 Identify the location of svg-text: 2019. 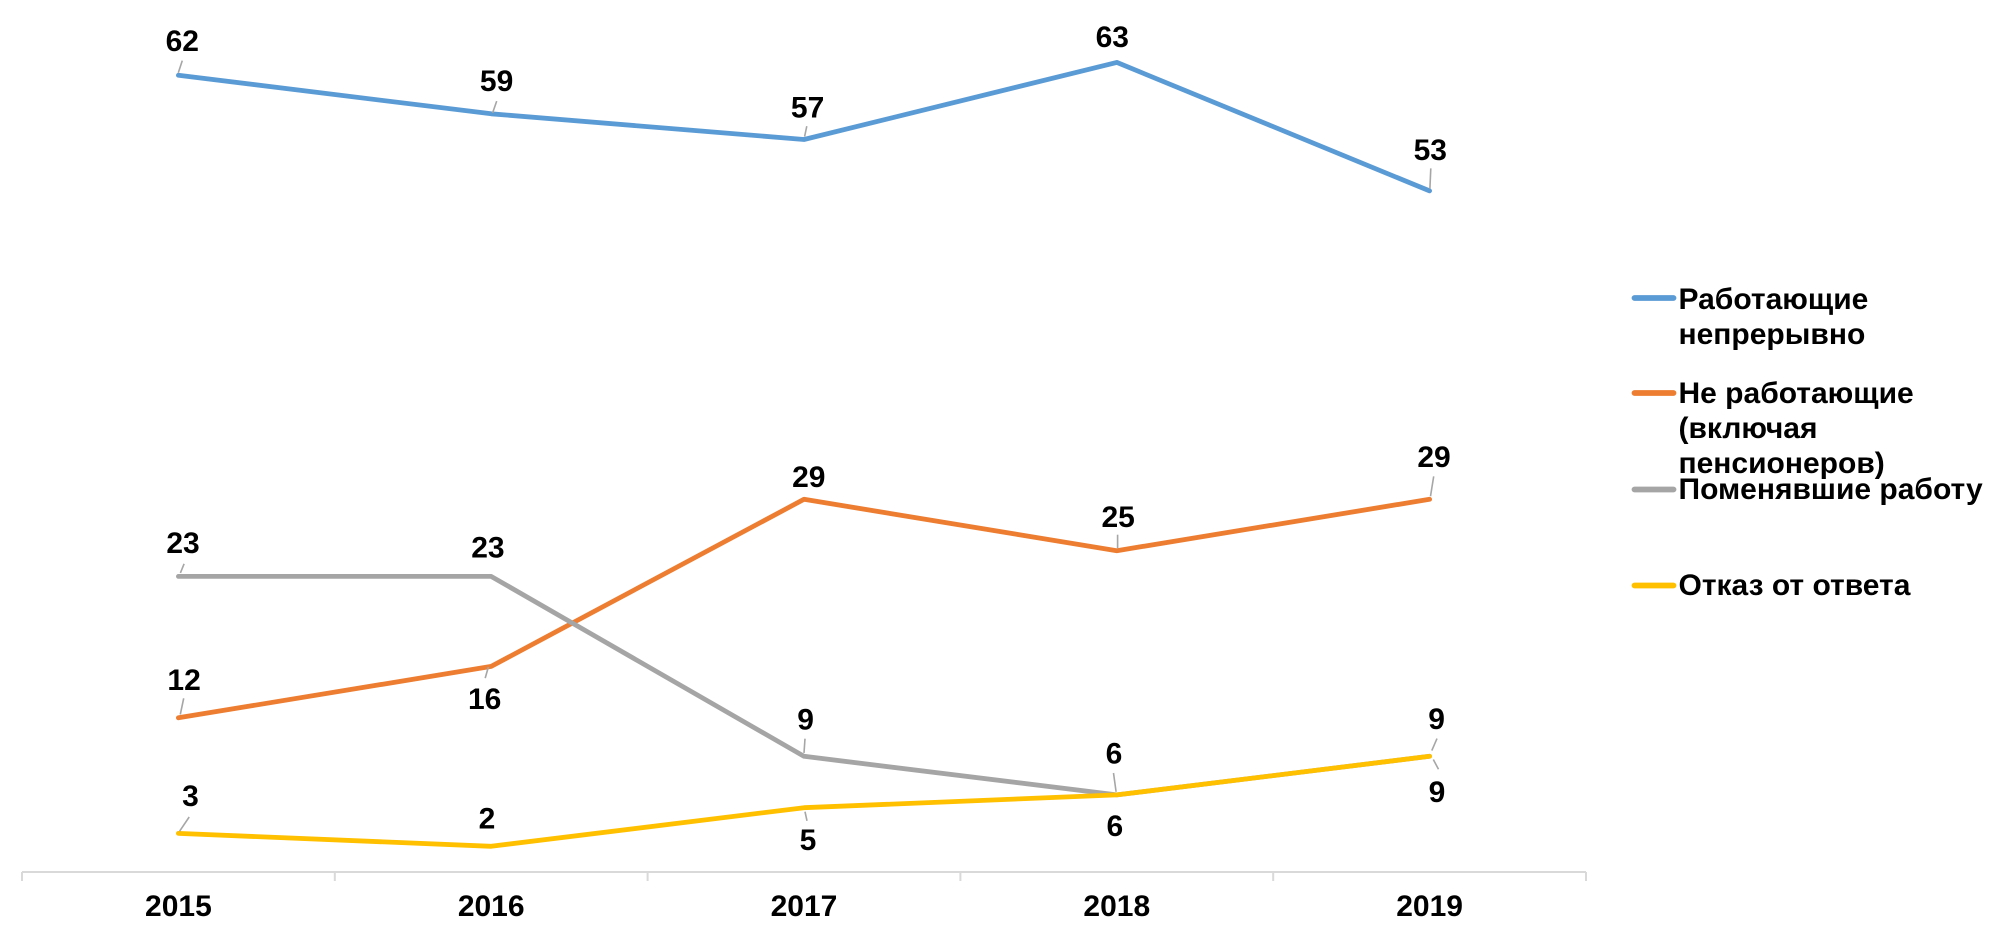
(1429, 906).